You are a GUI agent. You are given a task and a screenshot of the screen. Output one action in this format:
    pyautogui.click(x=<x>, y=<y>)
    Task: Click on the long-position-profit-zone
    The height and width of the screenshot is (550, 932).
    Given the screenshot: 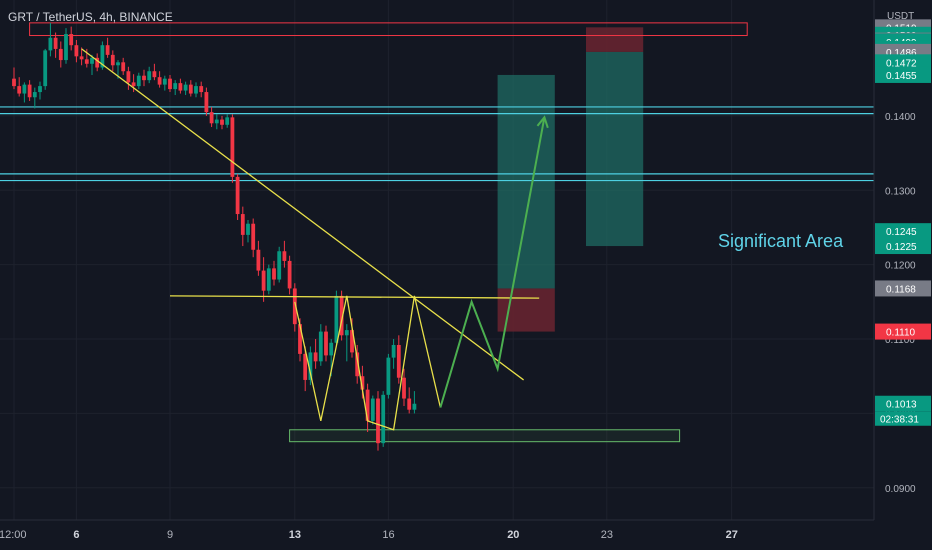 What is the action you would take?
    pyautogui.click(x=526, y=181)
    